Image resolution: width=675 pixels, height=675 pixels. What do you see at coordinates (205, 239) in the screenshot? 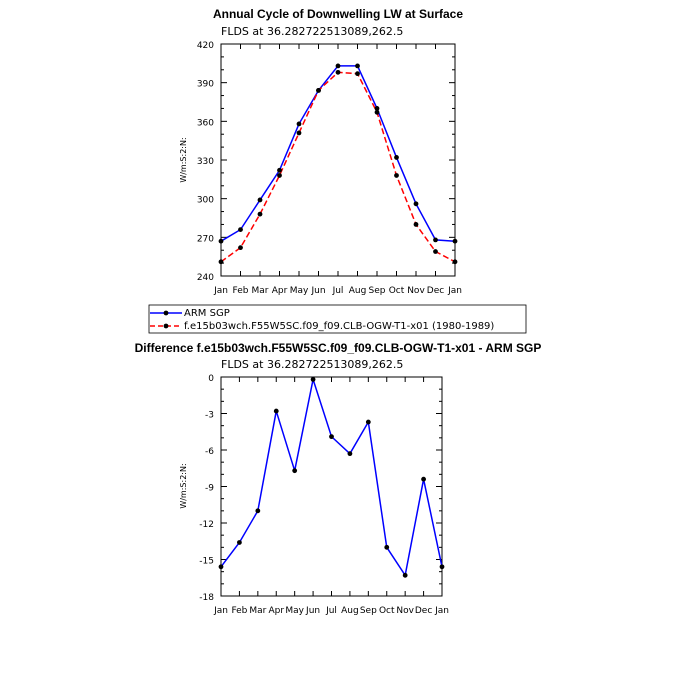
I see `y-tick-label: 270` at bounding box center [205, 239].